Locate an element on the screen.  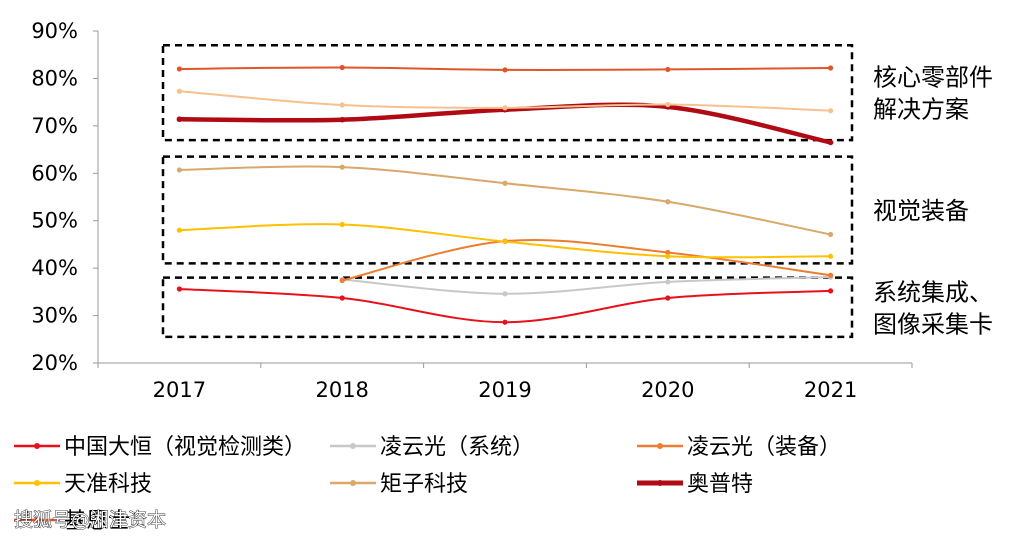
group-label: 图像采集卡 is located at coordinates (933, 324).